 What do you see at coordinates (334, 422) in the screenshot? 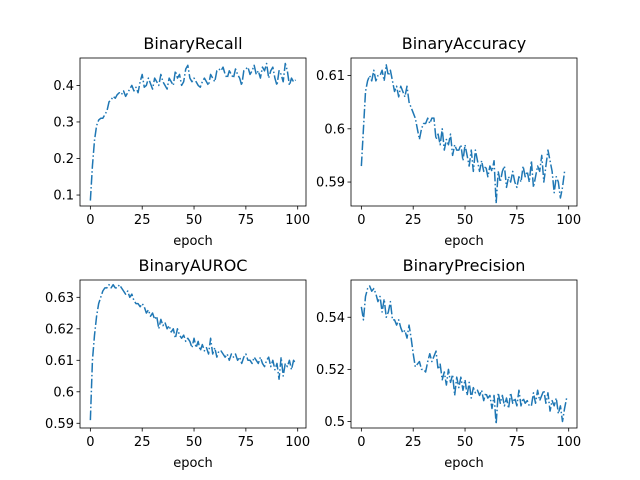
I see `y-tick-label: 0.5` at bounding box center [334, 422].